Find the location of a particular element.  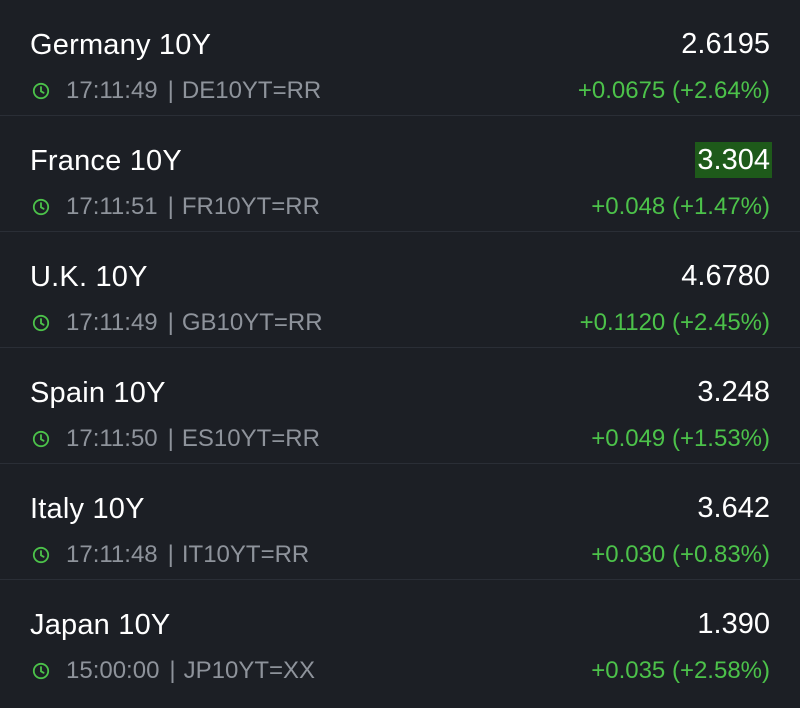

last-price: 4.6780 is located at coordinates (725, 276).